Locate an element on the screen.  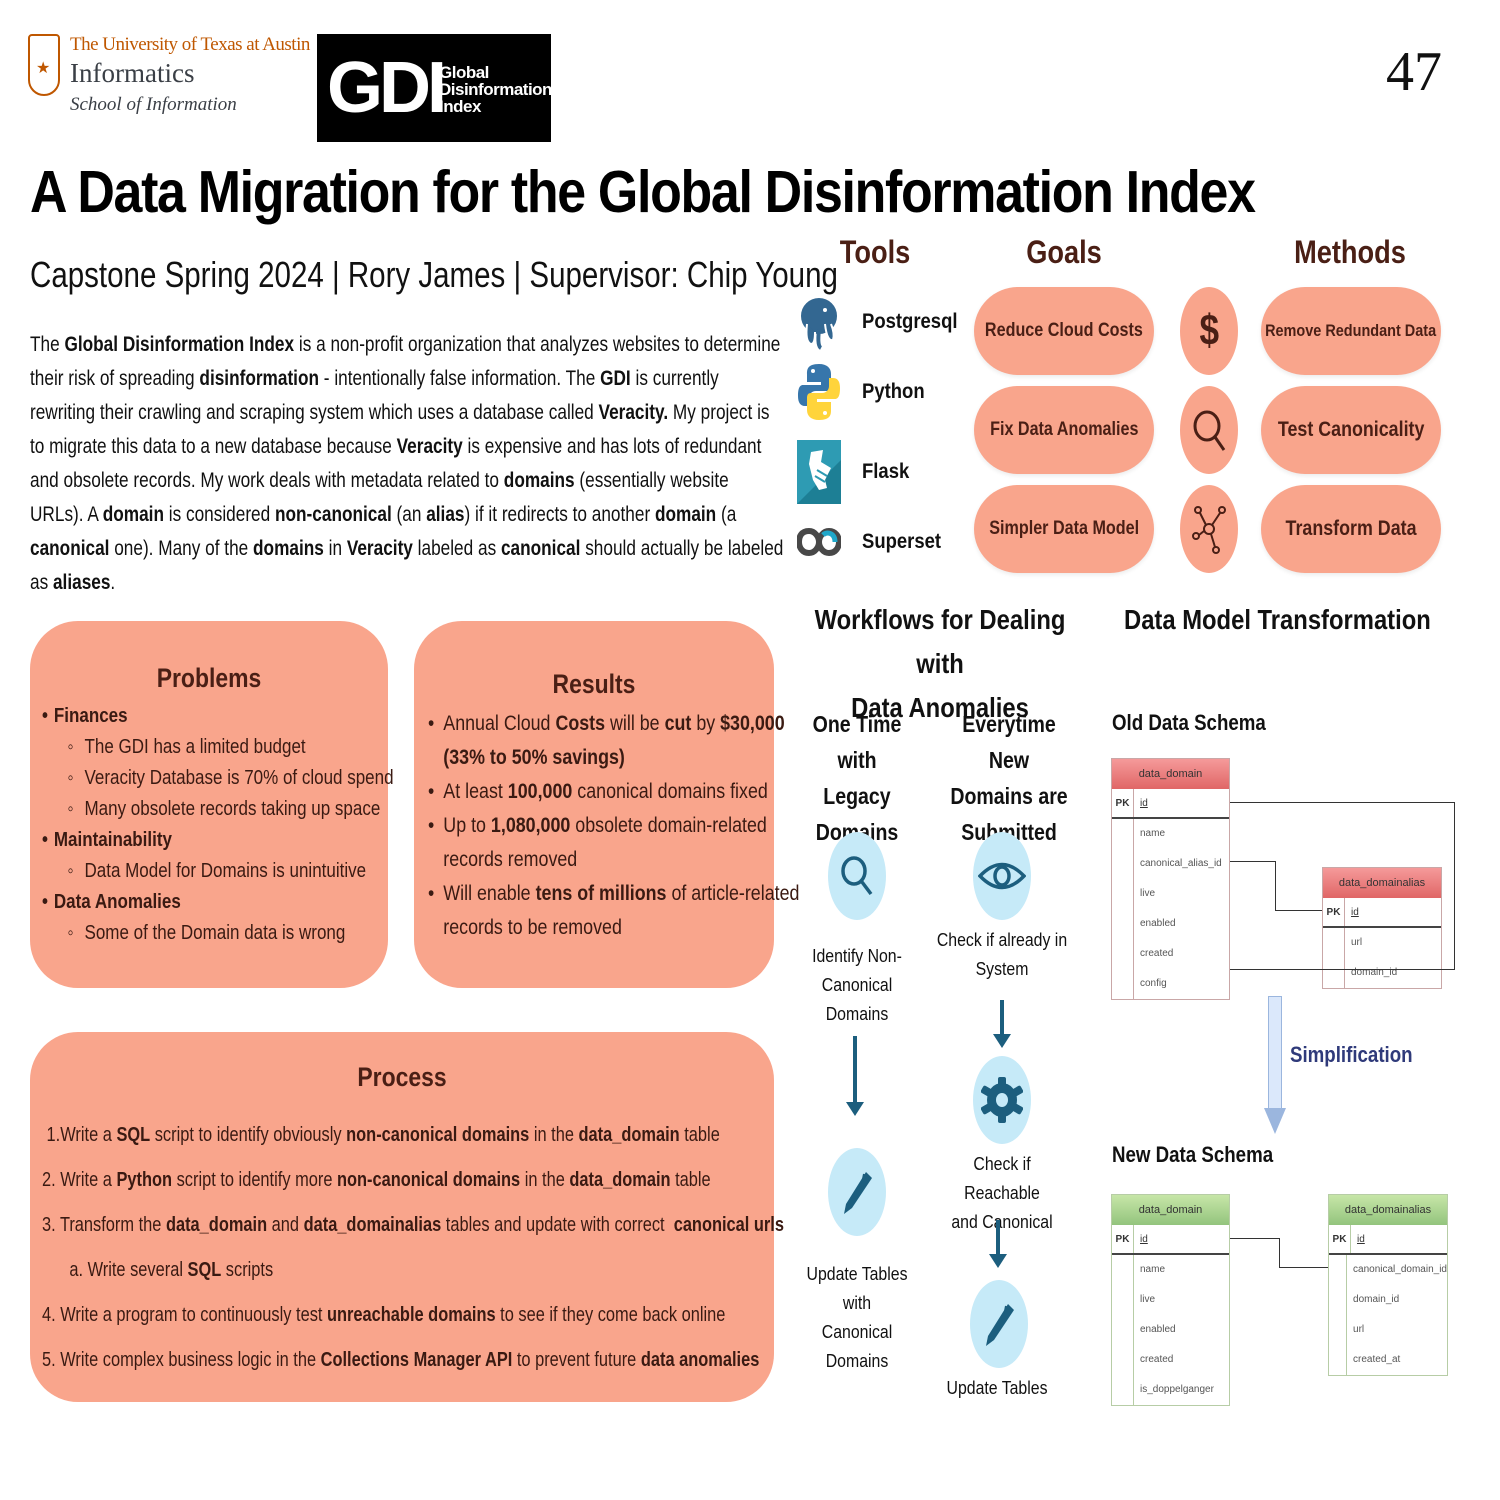
text-run: (an is located at coordinates (409, 514).